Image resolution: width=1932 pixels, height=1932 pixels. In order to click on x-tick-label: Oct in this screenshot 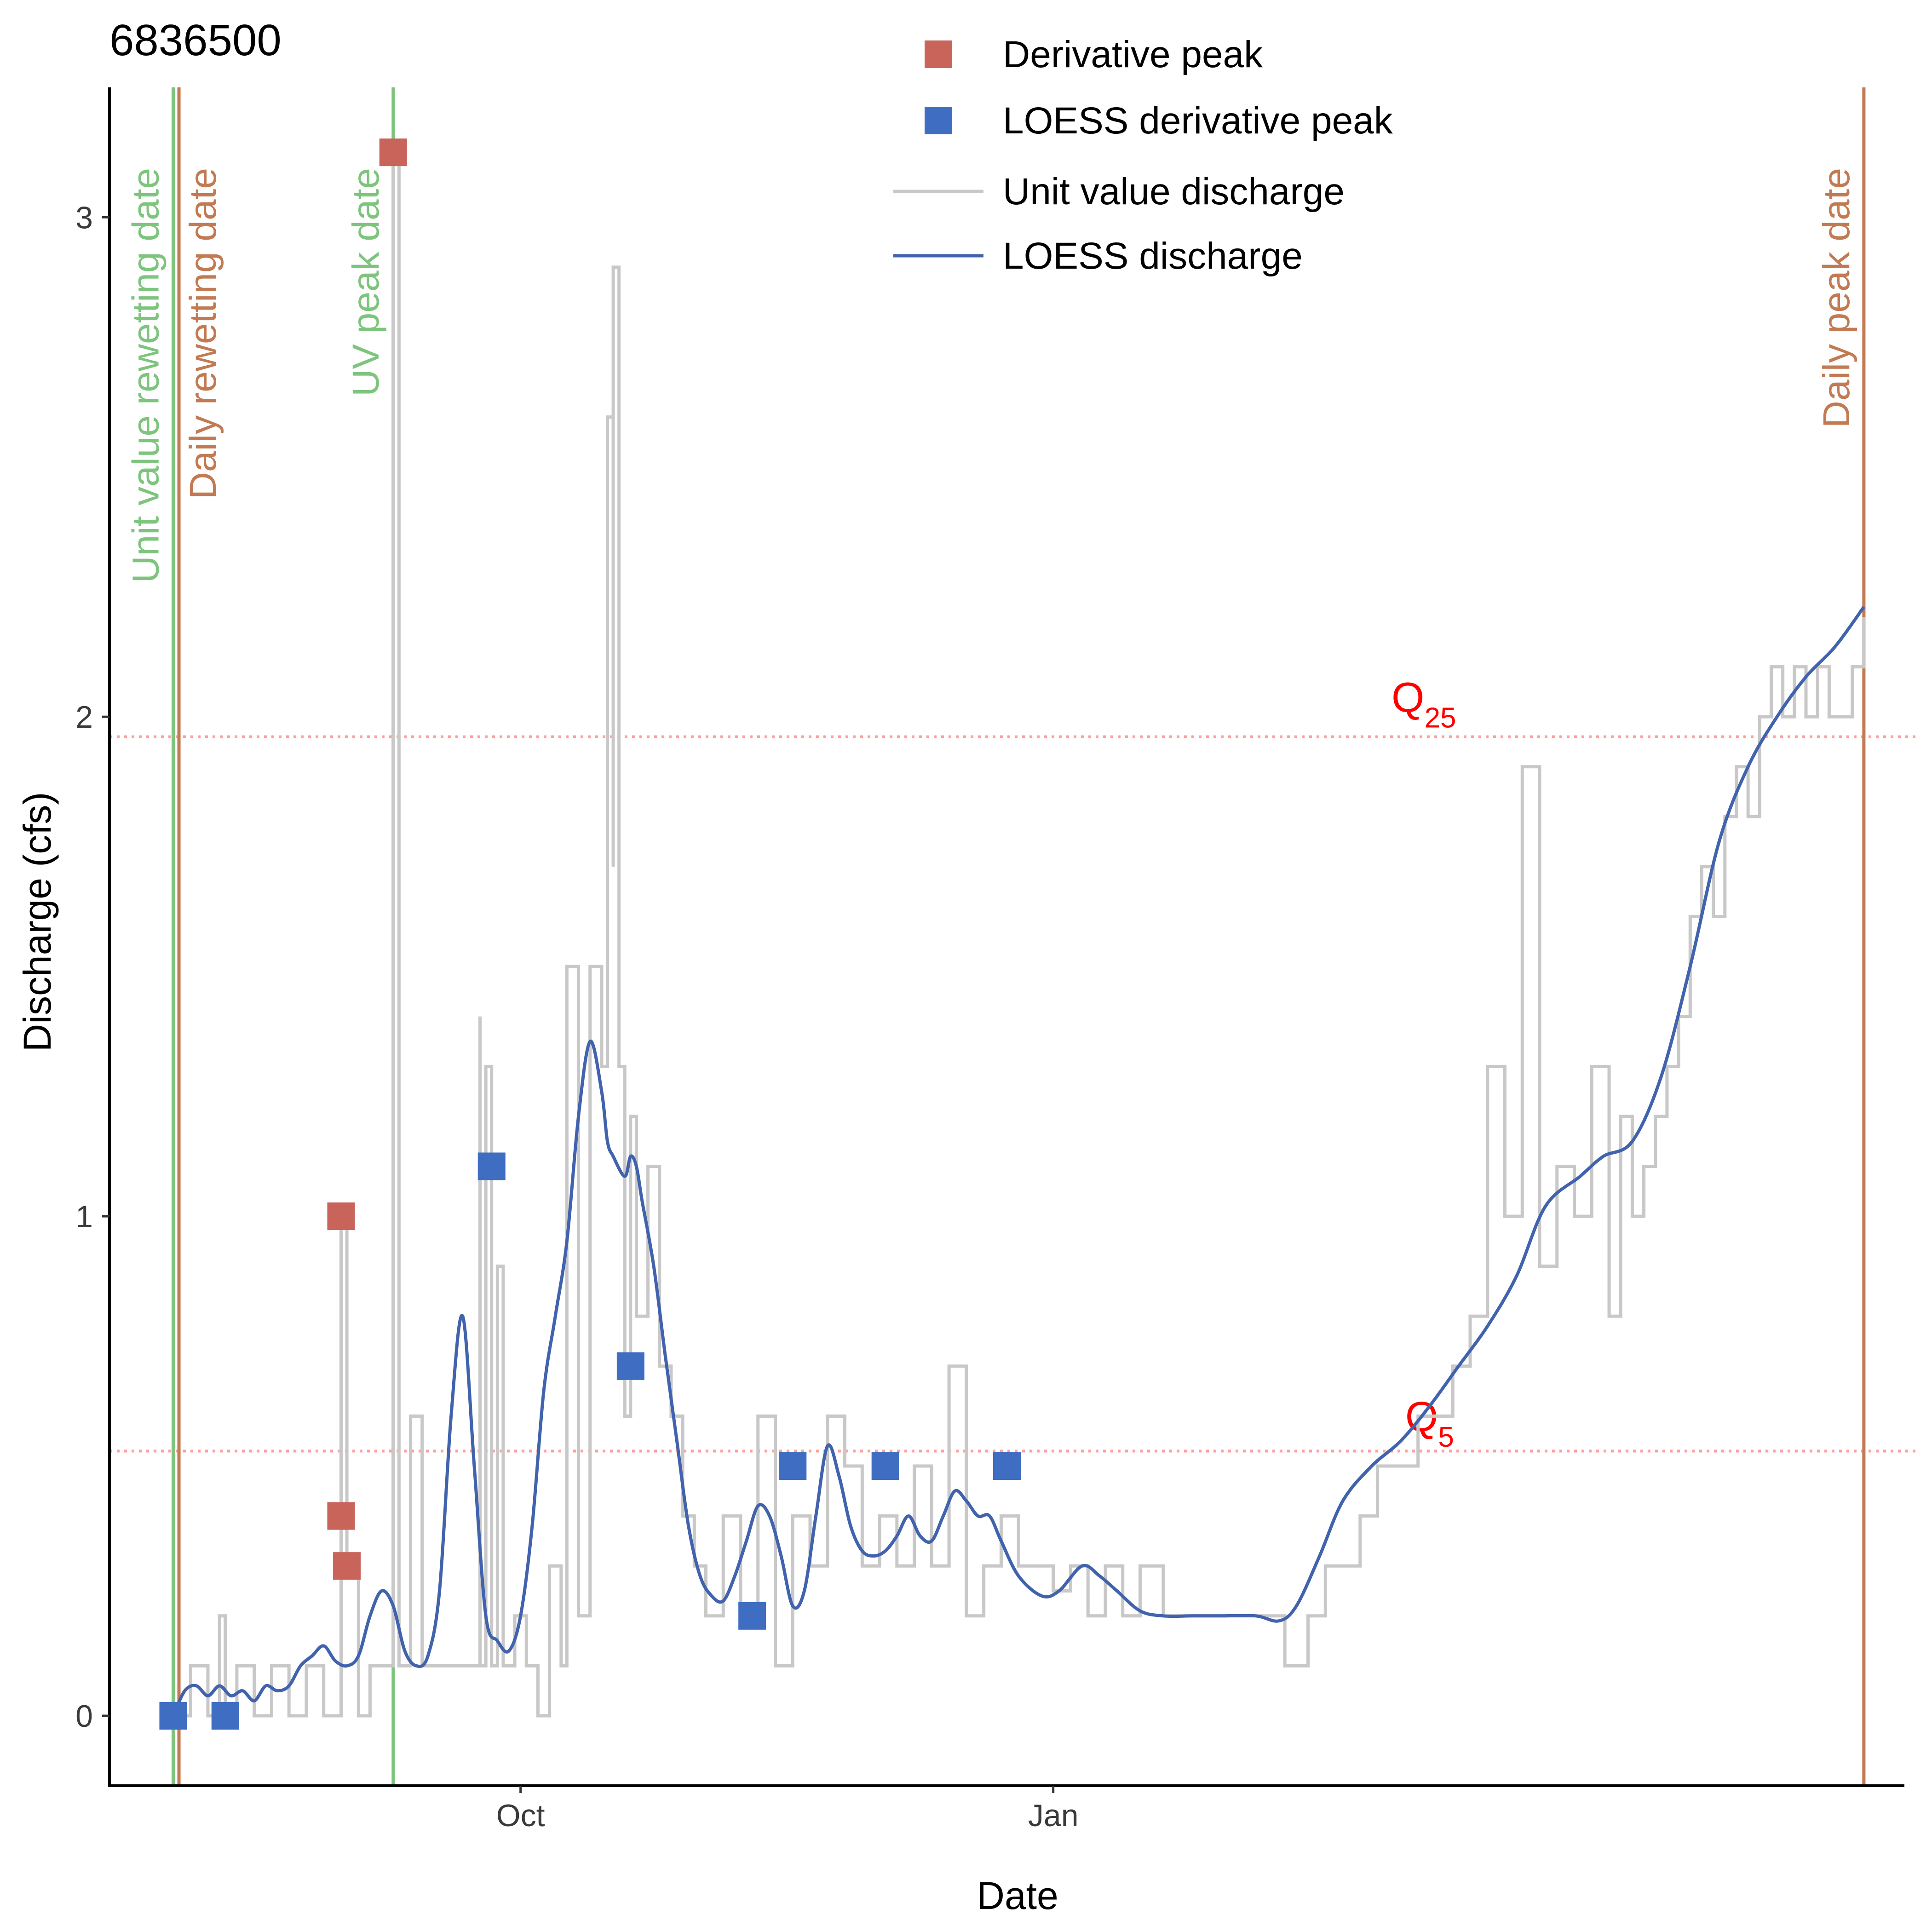, I will do `click(520, 1815)`.